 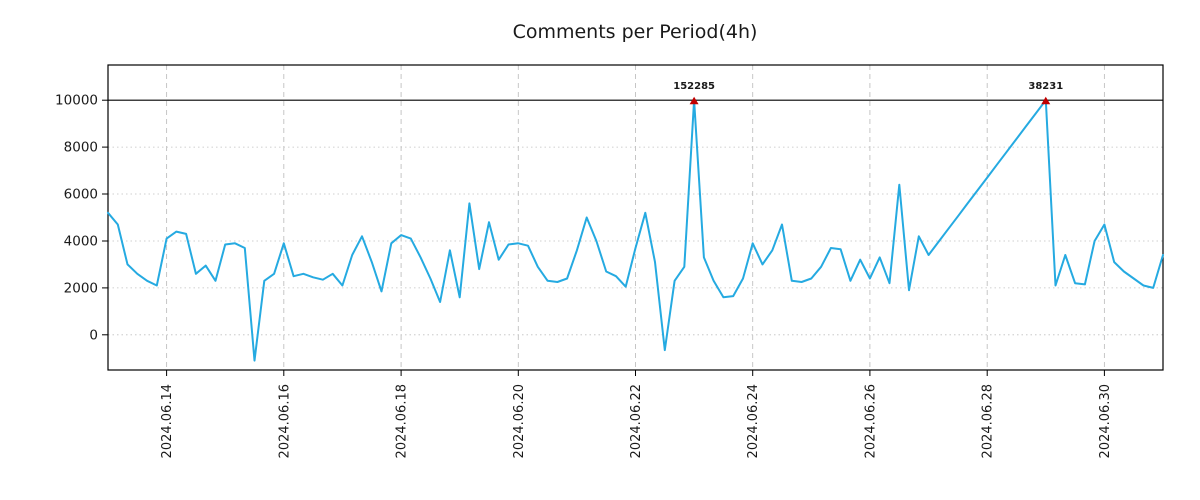 I want to click on x-tick-label: 2024.06.20, so click(x=519, y=421).